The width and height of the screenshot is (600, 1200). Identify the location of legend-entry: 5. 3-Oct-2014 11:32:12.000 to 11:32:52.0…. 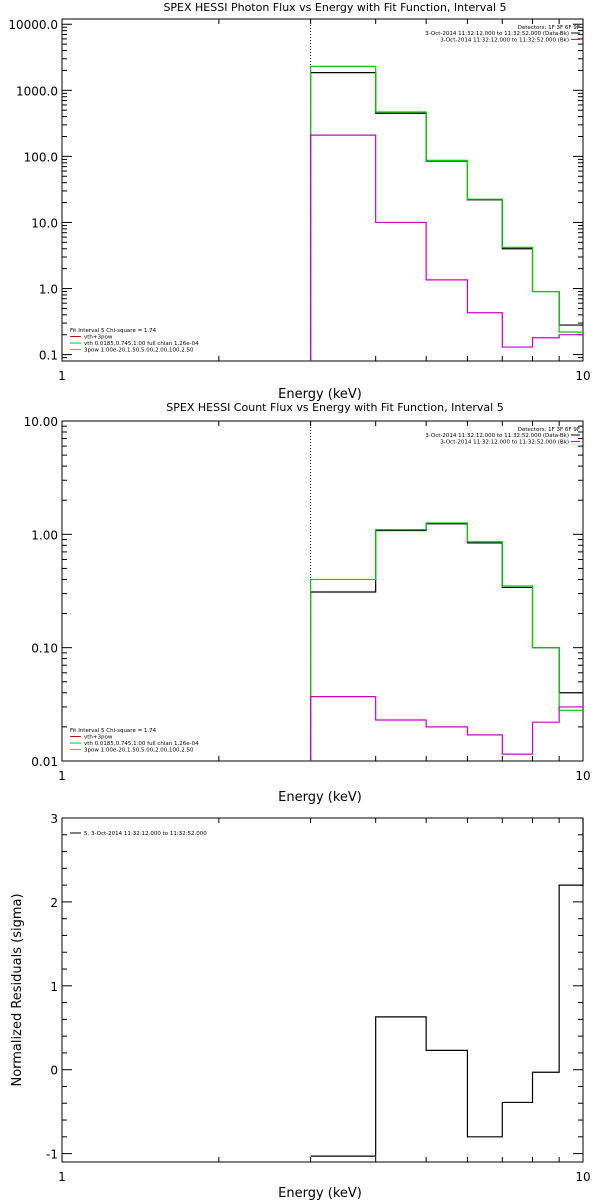
(145, 834).